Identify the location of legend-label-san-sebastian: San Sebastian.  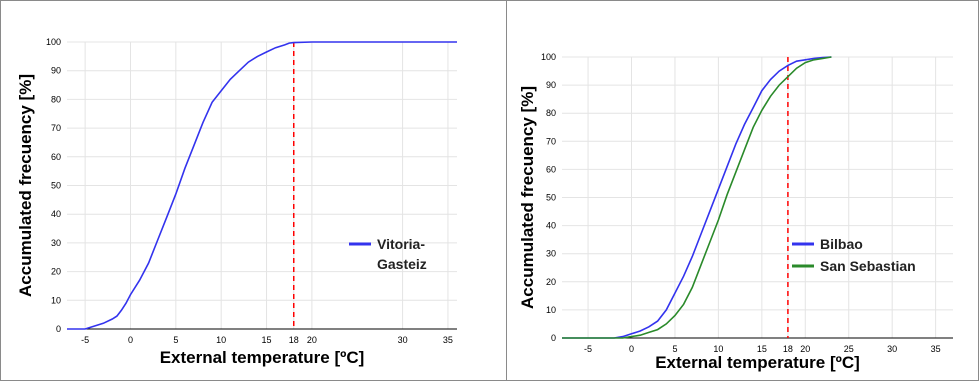
(868, 266).